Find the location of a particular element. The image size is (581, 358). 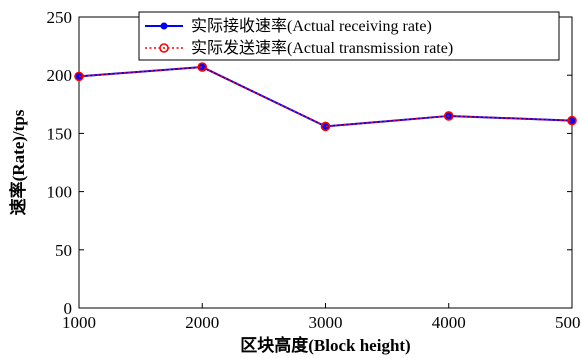

x-tick-label: 1000 is located at coordinates (79, 322).